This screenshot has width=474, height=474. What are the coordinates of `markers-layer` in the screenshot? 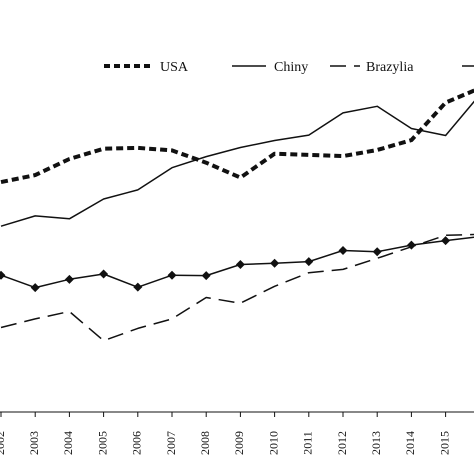 It's located at (225, 264).